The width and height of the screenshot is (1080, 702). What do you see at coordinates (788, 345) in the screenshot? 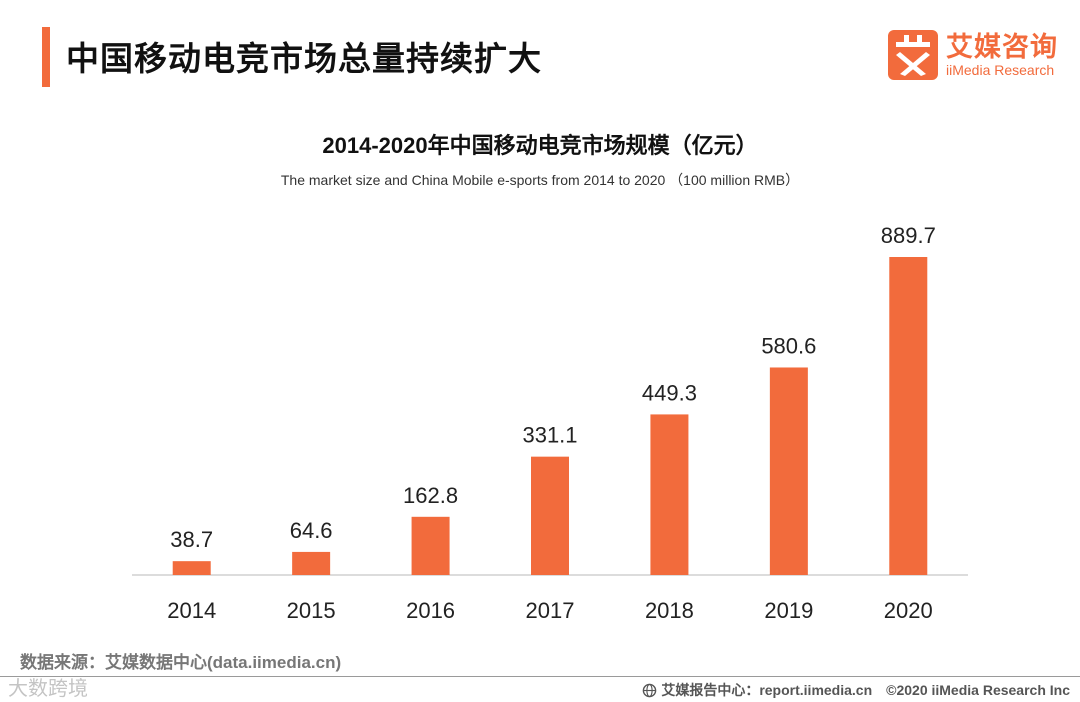
I see `data-label-2019: 580.6` at bounding box center [788, 345].